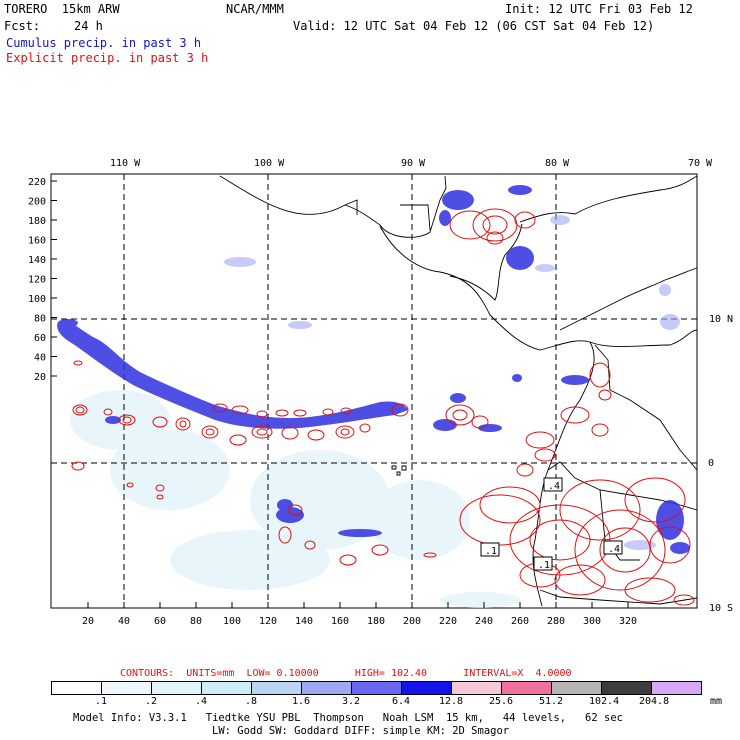  What do you see at coordinates (40, 358) in the screenshot?
I see `y-tick-label: 40` at bounding box center [40, 358].